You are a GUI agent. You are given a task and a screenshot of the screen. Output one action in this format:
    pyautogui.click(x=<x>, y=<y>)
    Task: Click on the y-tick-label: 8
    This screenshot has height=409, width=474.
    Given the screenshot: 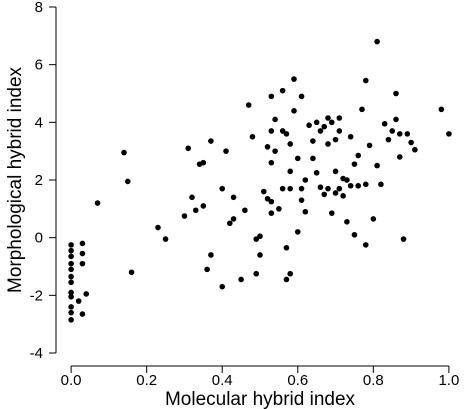 What is the action you would take?
    pyautogui.click(x=39, y=8)
    